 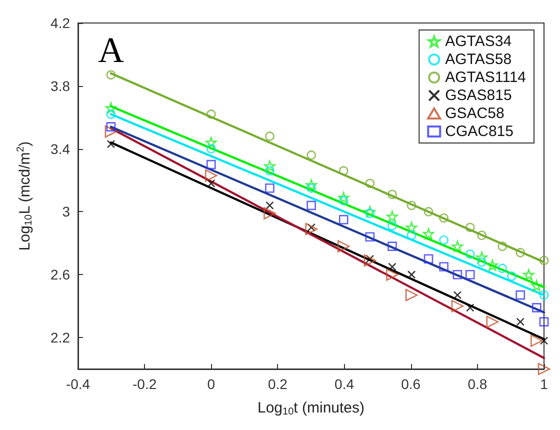 I want to click on y-tick-label: 2.6, so click(x=60, y=274).